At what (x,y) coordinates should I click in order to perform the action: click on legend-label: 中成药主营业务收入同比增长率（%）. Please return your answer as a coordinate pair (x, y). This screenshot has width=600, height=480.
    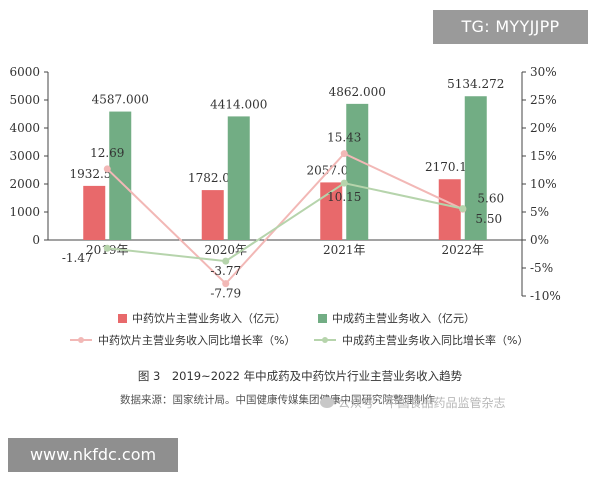
    Looking at the image, I should click on (435, 340).